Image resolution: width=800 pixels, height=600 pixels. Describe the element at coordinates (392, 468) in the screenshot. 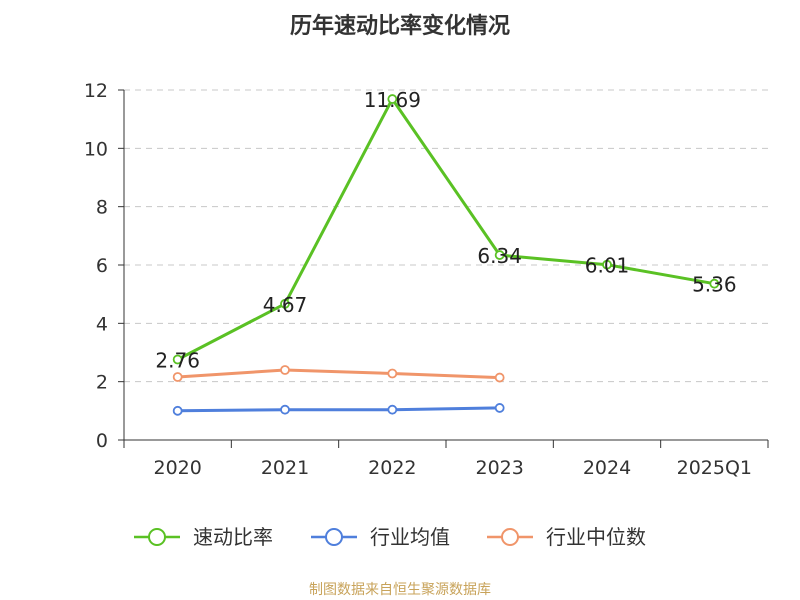

I see `x-tick-label-2022: 2022` at that location.